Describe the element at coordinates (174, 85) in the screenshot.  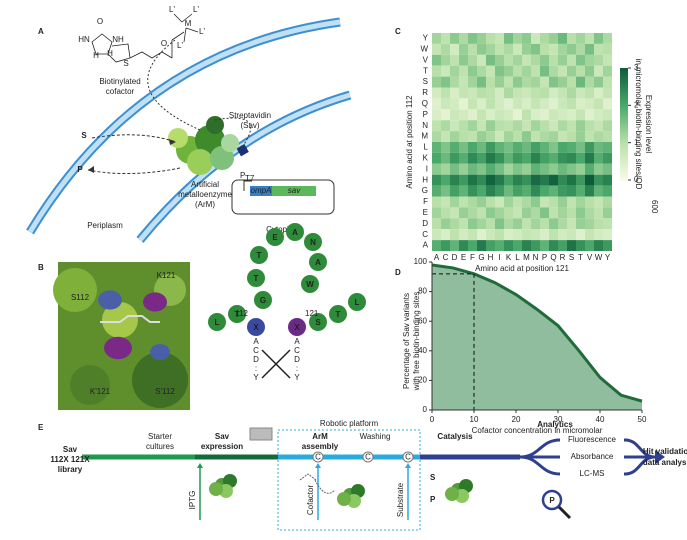
I see `cofactor-arrow` at that location.